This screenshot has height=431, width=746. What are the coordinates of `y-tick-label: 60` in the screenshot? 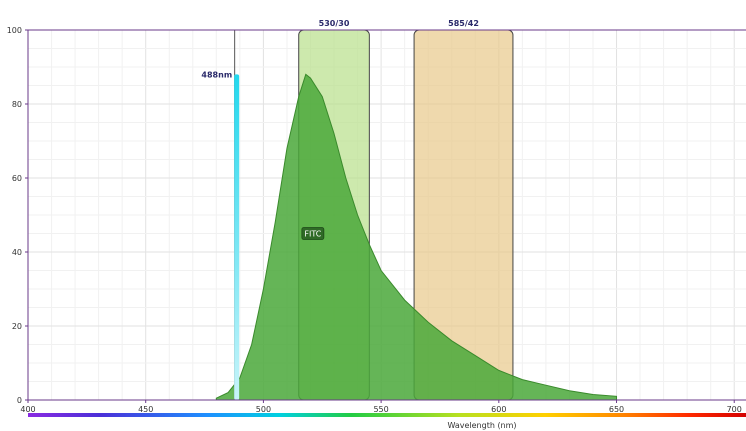 It's located at (17, 178).